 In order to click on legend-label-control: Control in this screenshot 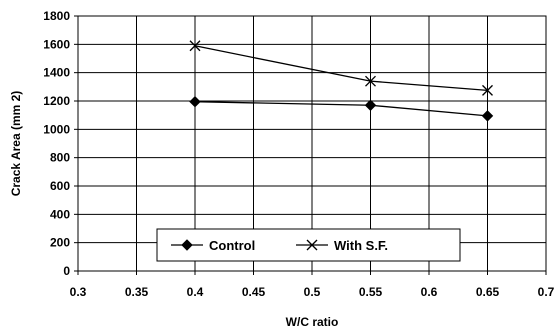, I will do `click(232, 245)`.